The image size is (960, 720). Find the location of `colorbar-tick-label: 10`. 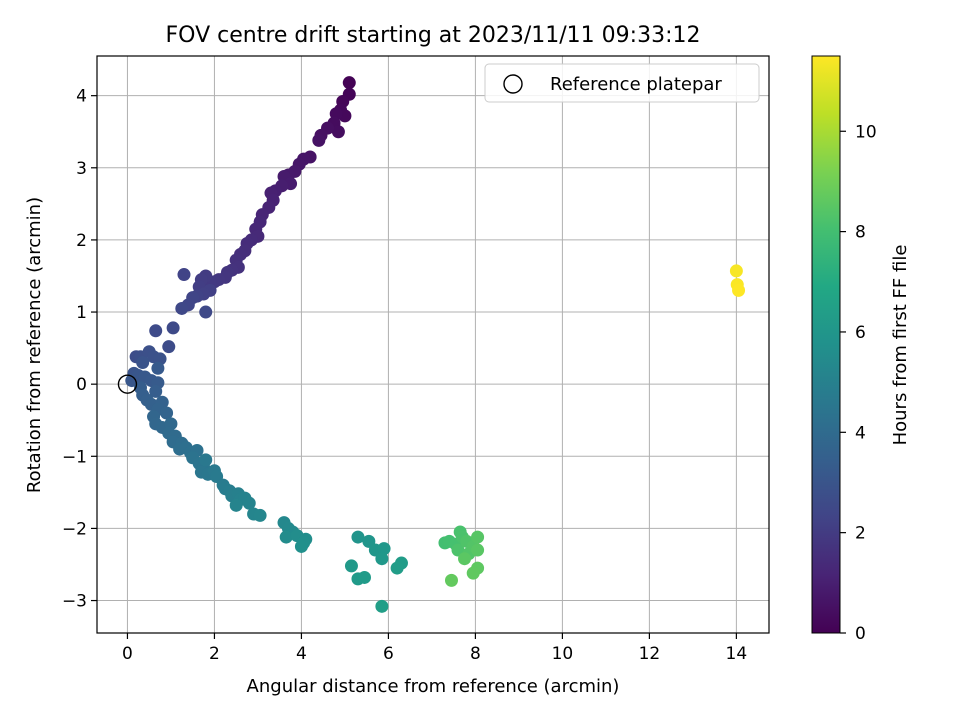

colorbar-tick-label: 10 is located at coordinates (866, 132).